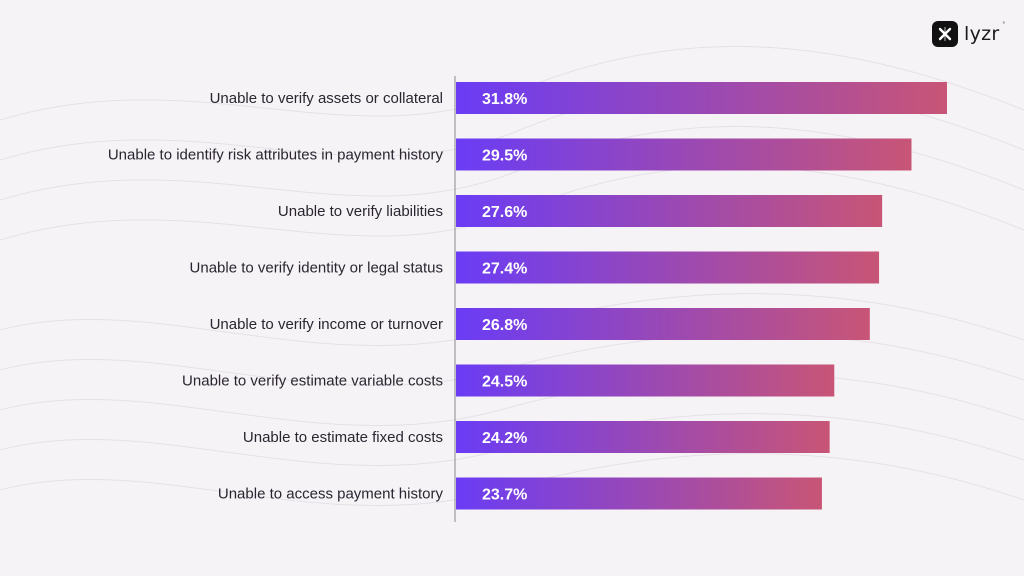 The image size is (1024, 576). Describe the element at coordinates (331, 494) in the screenshot. I see `category-label: Unable to access payment history` at that location.